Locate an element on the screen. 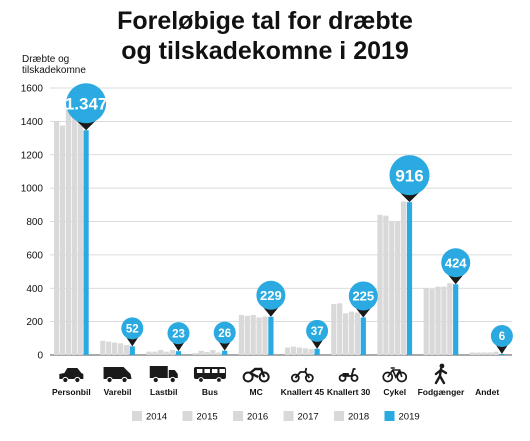 This screenshot has width=530, height=441. y-axis-label-line-2: tilskadekomne is located at coordinates (54, 70).